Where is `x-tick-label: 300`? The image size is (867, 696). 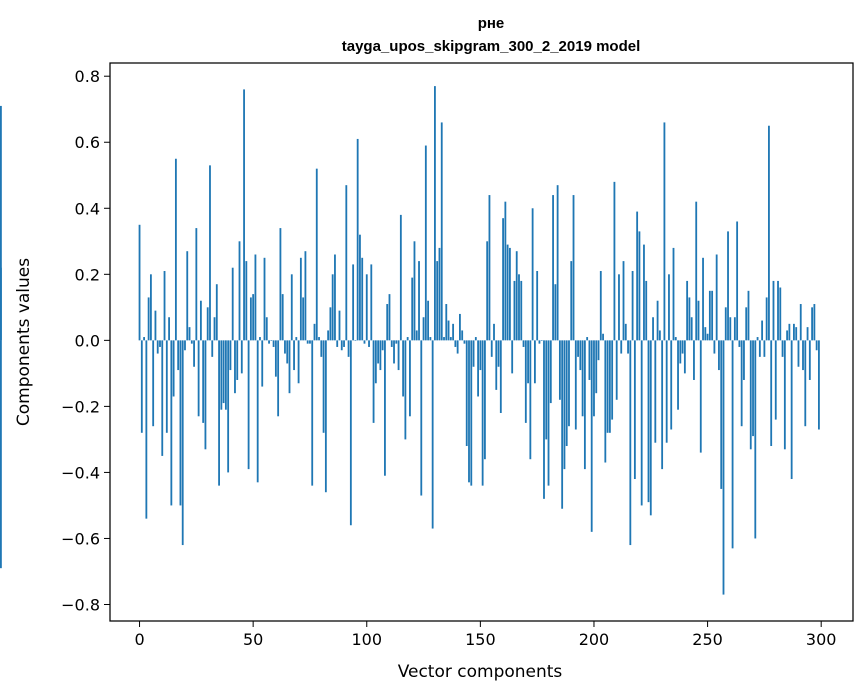 x-tick-label: 300 is located at coordinates (821, 639).